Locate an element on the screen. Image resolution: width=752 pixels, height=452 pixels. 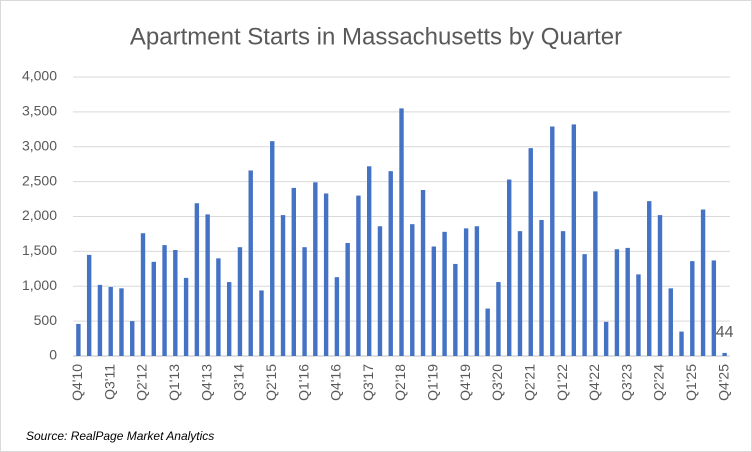
x-tick-label: Q4'25 is located at coordinates (723, 382).